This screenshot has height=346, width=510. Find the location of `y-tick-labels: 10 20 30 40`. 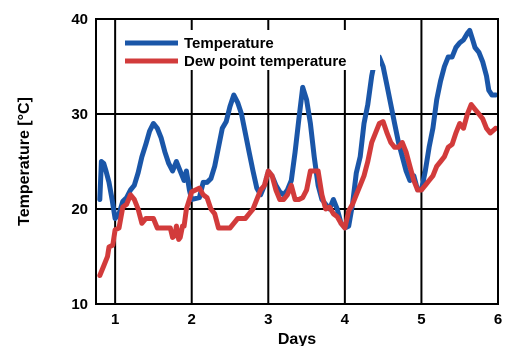

y-tick-labels: 10 20 30 40 is located at coordinates (79, 162).